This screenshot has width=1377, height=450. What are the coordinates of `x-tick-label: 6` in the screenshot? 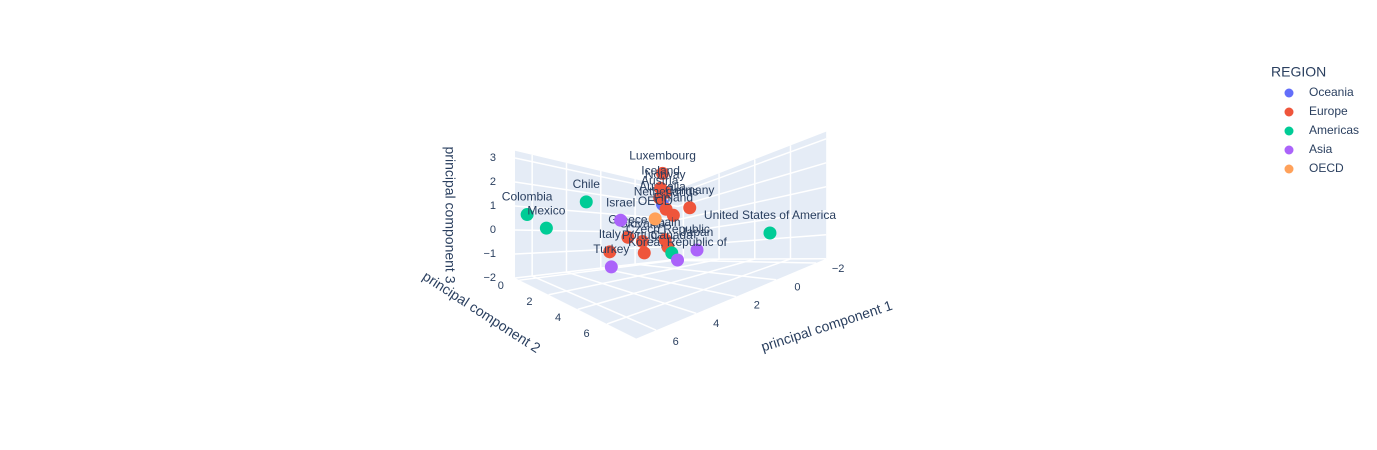 It's located at (676, 342).